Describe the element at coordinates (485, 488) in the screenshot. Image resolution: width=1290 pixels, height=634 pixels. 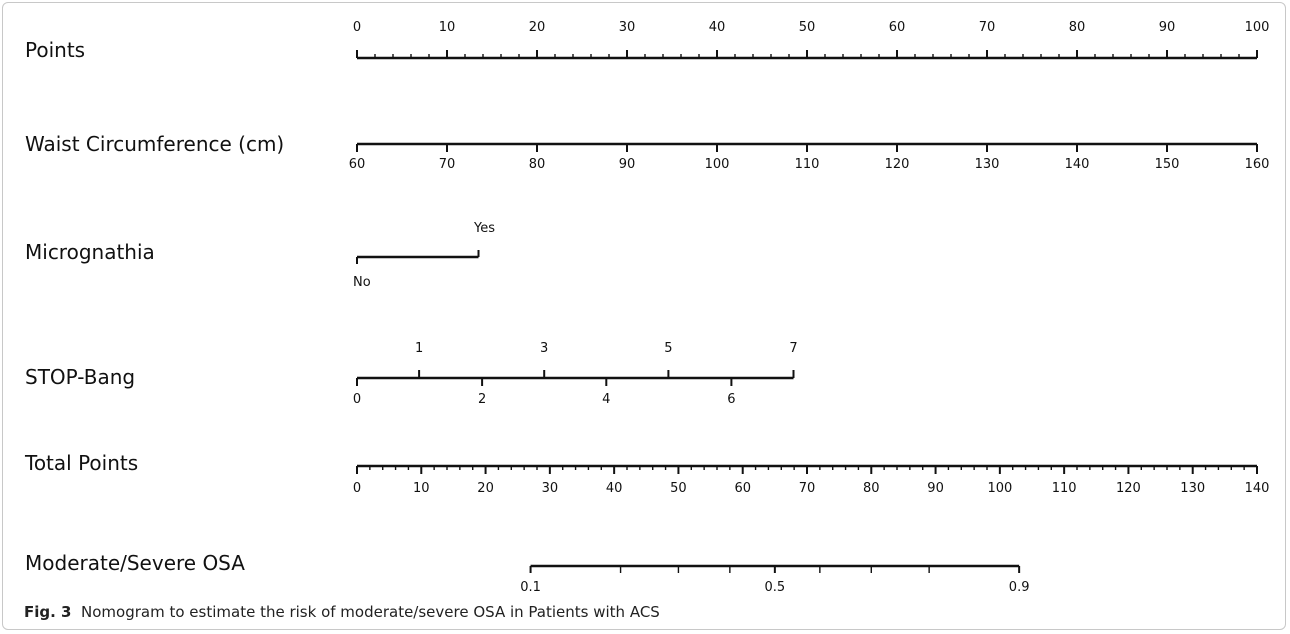
I see `total-tick-label-20: 20` at that location.